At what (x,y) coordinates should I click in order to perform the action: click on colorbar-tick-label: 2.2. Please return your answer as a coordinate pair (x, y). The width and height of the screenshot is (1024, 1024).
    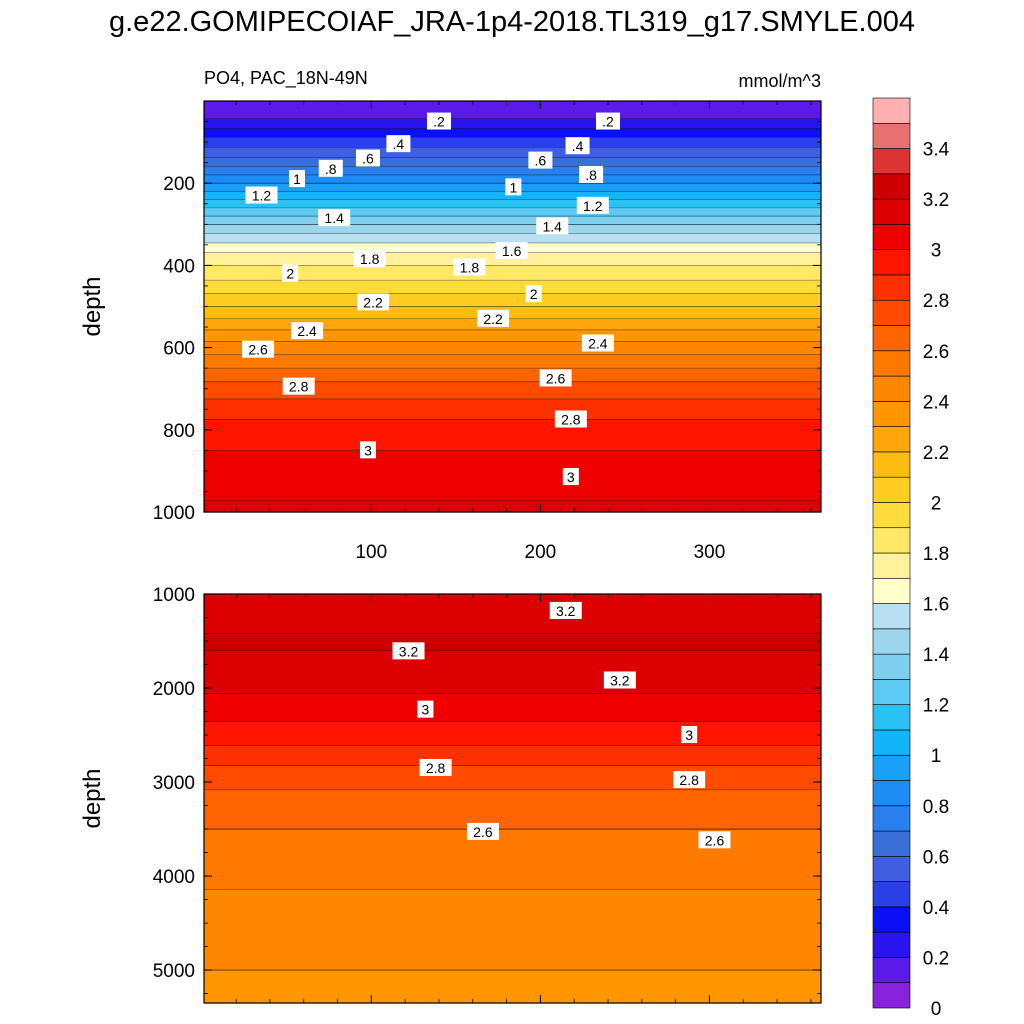
    Looking at the image, I should click on (936, 453).